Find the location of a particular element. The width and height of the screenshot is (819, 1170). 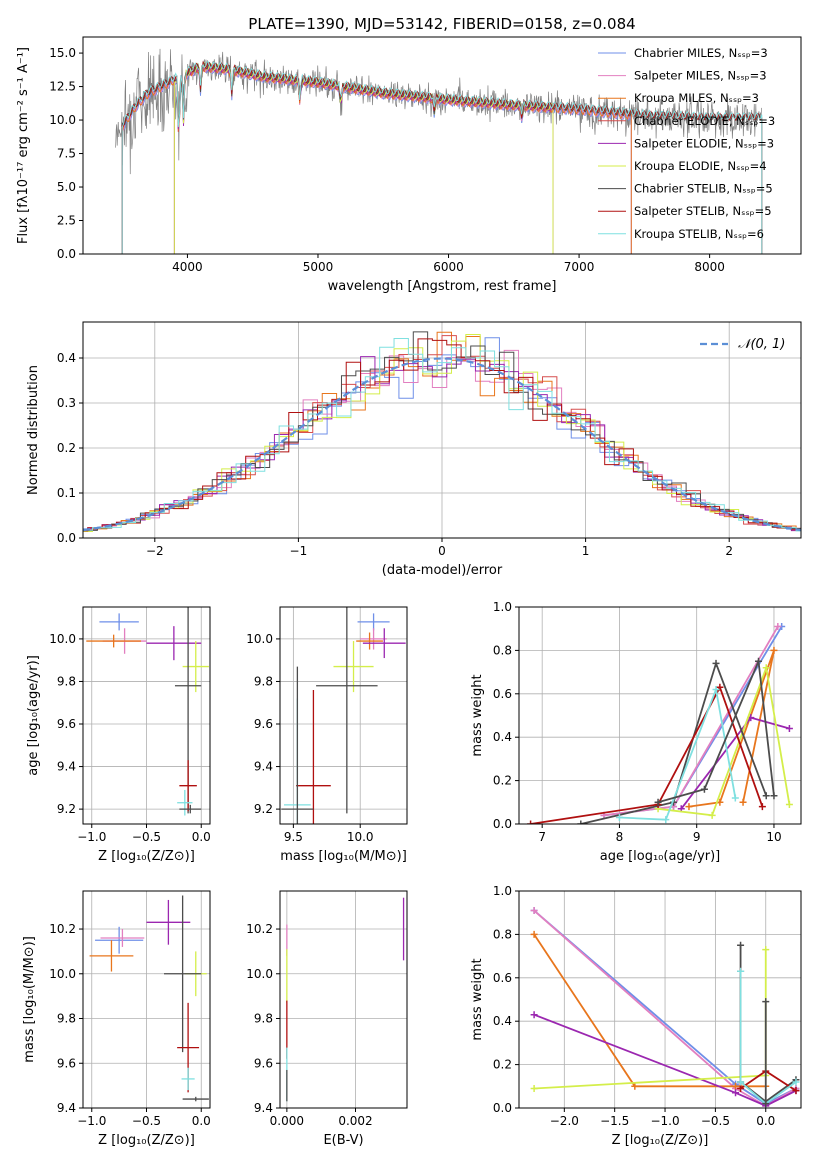

y-tick-label: 9.4 is located at coordinates (66, 1108).